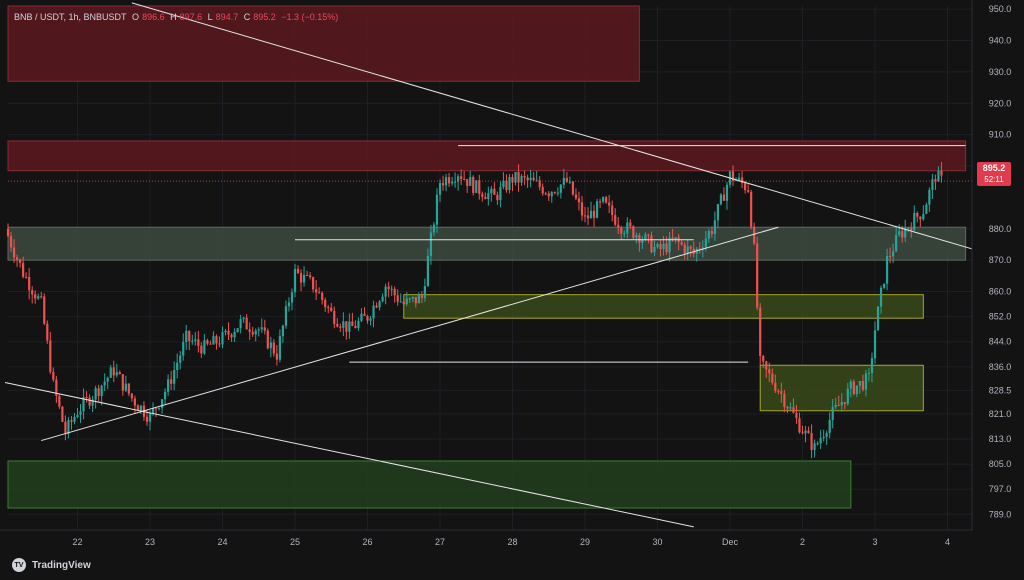 The width and height of the screenshot is (1024, 580). What do you see at coordinates (247, 17) in the screenshot?
I see `close-label: C` at bounding box center [247, 17].